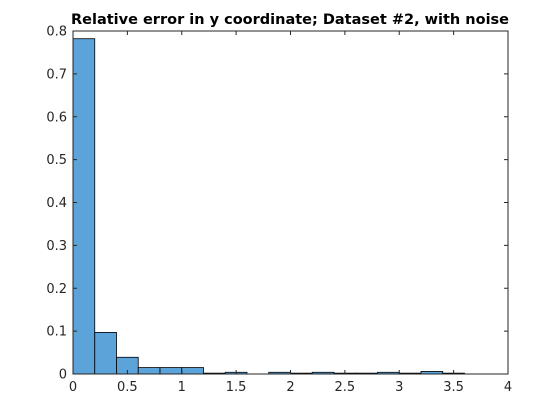 Image resolution: width=560 pixels, height=420 pixels. What do you see at coordinates (63, 375) in the screenshot?
I see `y-tick-label: 0` at bounding box center [63, 375].